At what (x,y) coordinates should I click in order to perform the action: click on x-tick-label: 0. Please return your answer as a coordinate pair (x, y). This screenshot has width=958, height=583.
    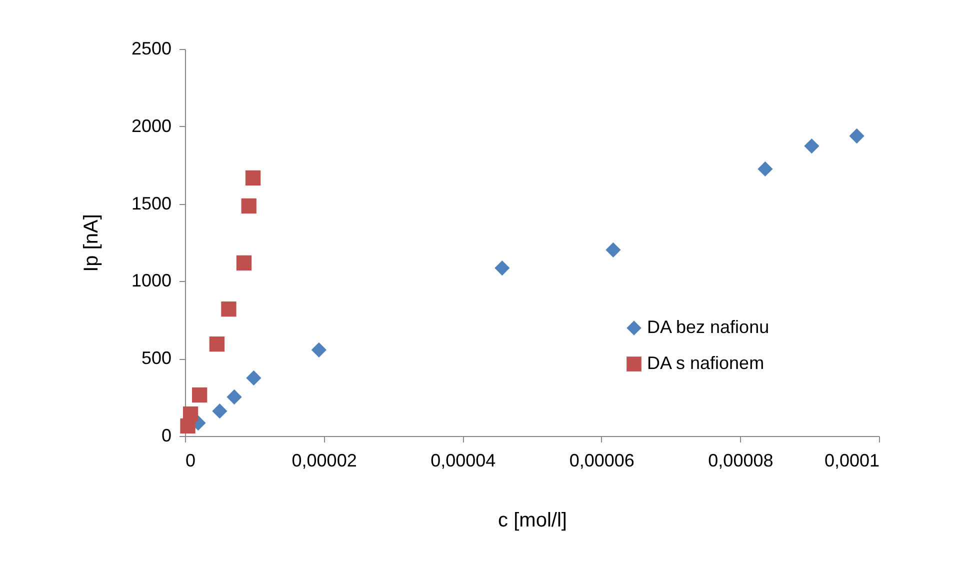
    Looking at the image, I should click on (191, 460).